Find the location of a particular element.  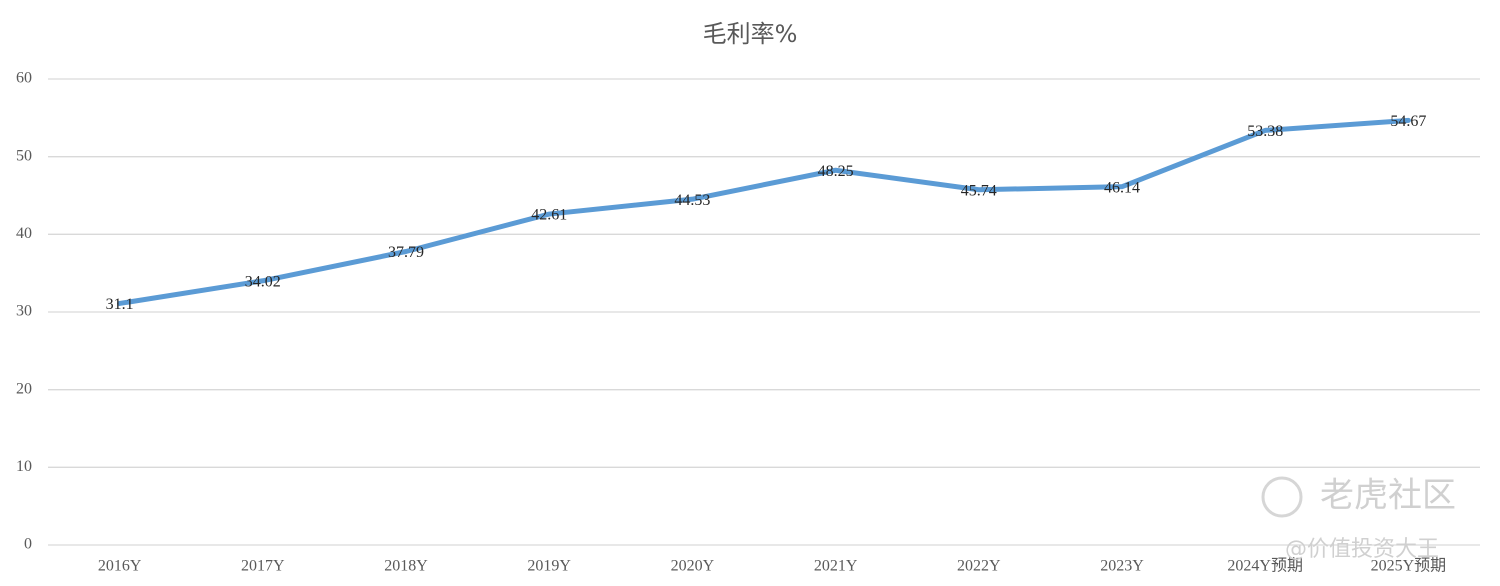

watermark-logo: 老虎社区 @价值投资大王 is located at coordinates (1358, 519).